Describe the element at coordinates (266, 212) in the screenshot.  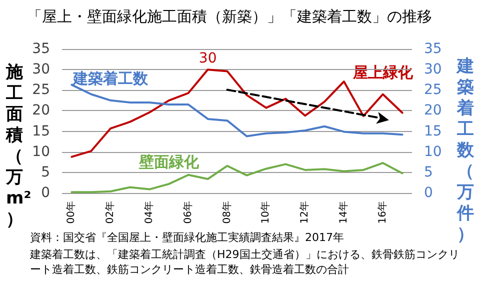
I see `x-tick-label: 10年` at that location.